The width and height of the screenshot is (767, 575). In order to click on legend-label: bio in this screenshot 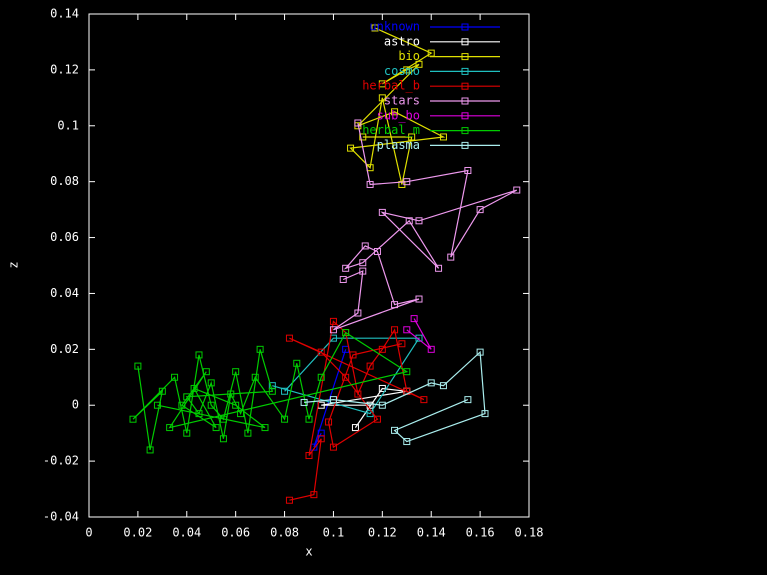, I will do `click(409, 56)`.